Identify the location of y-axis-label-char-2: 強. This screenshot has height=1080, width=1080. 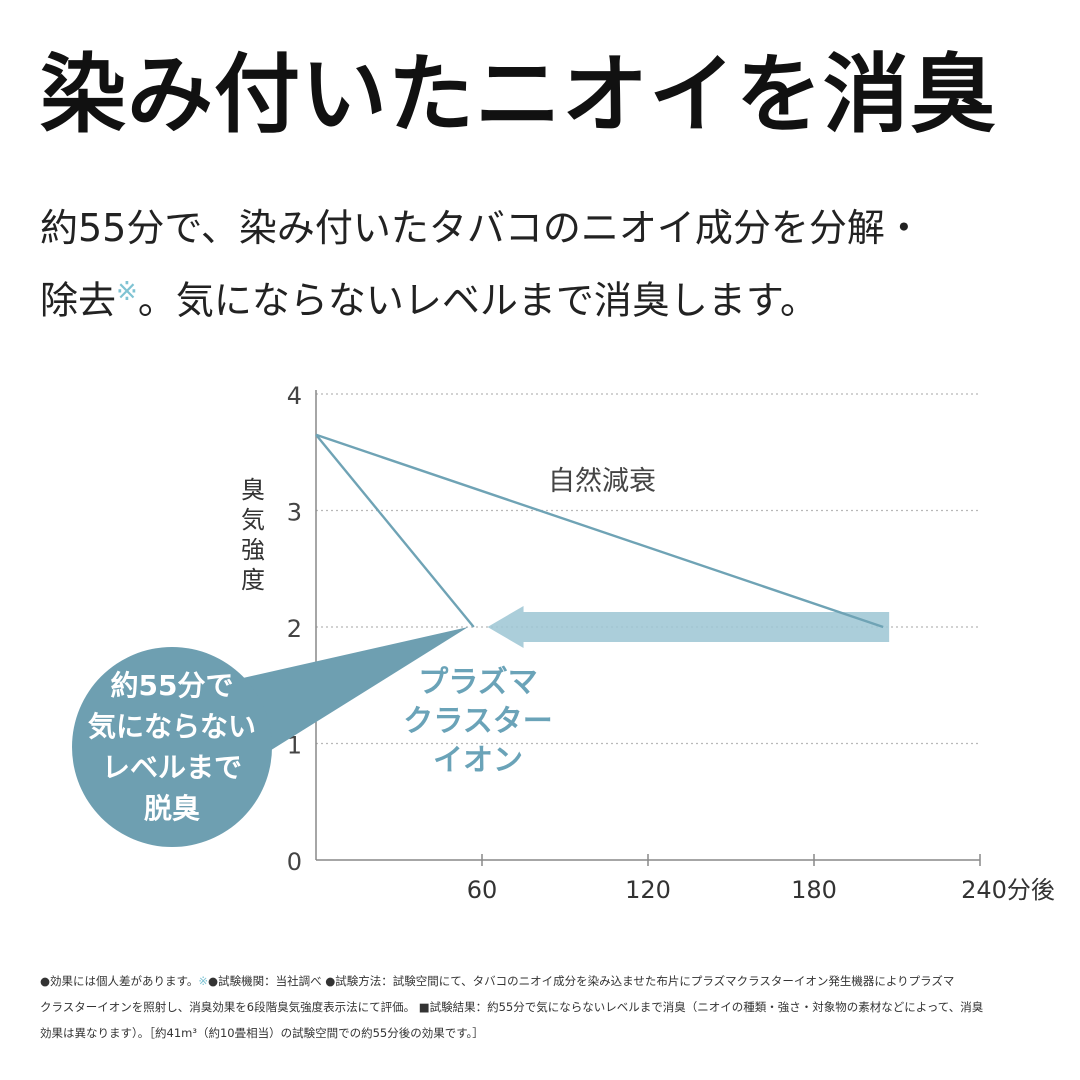
(253, 550).